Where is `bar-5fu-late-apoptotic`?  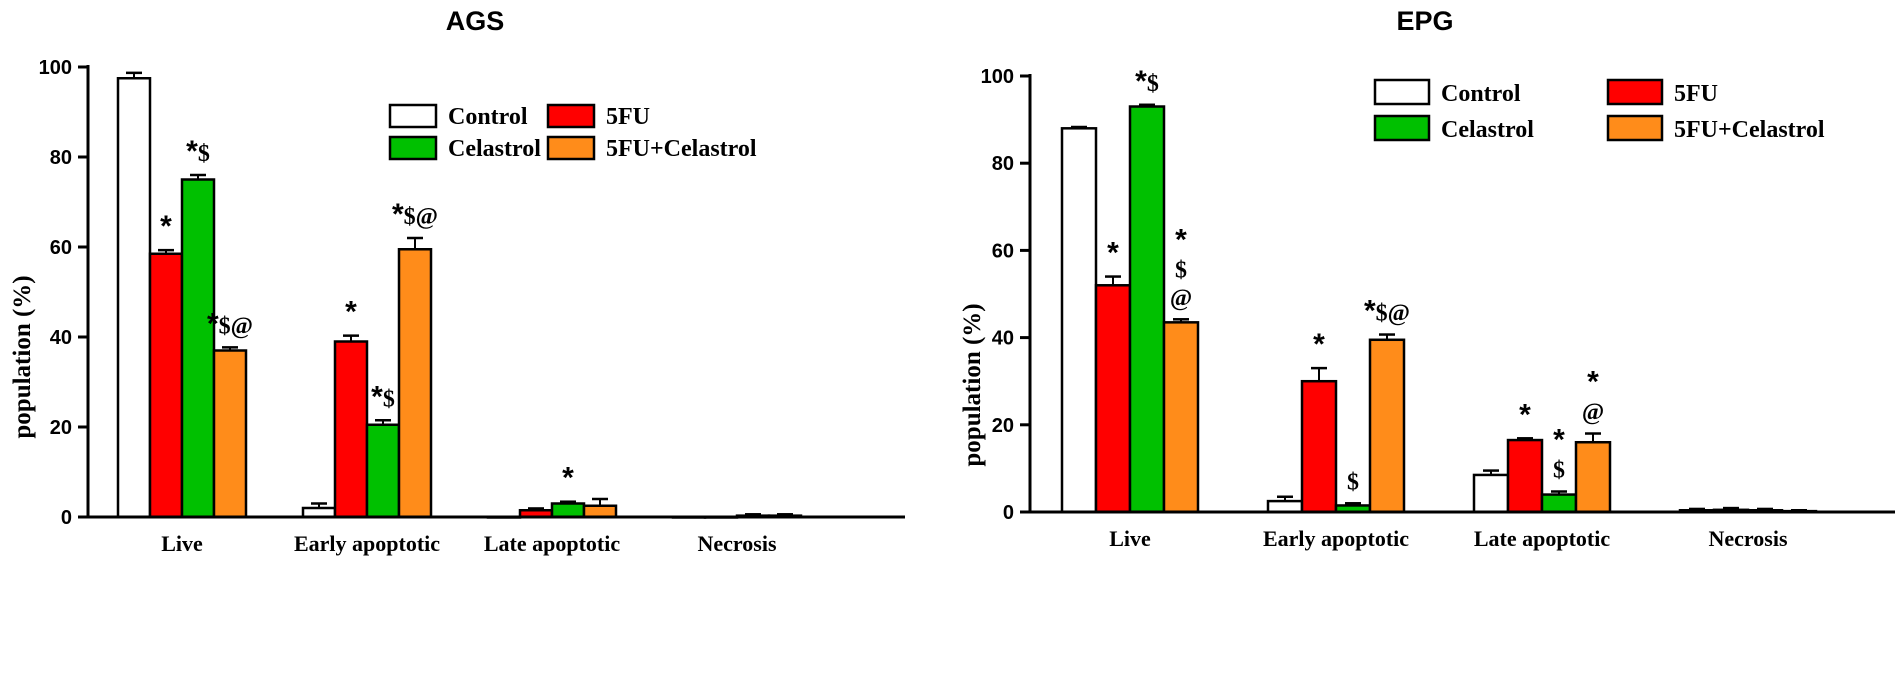 bar-5fu-late-apoptotic is located at coordinates (1525, 476).